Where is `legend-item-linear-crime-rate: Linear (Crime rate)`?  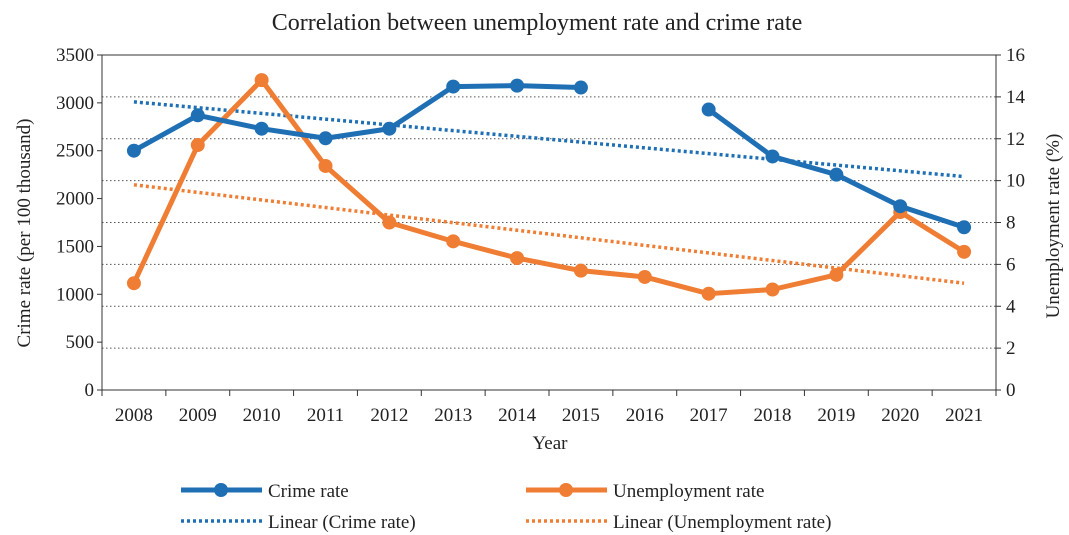
legend-item-linear-crime-rate: Linear (Crime rate) is located at coordinates (298, 522).